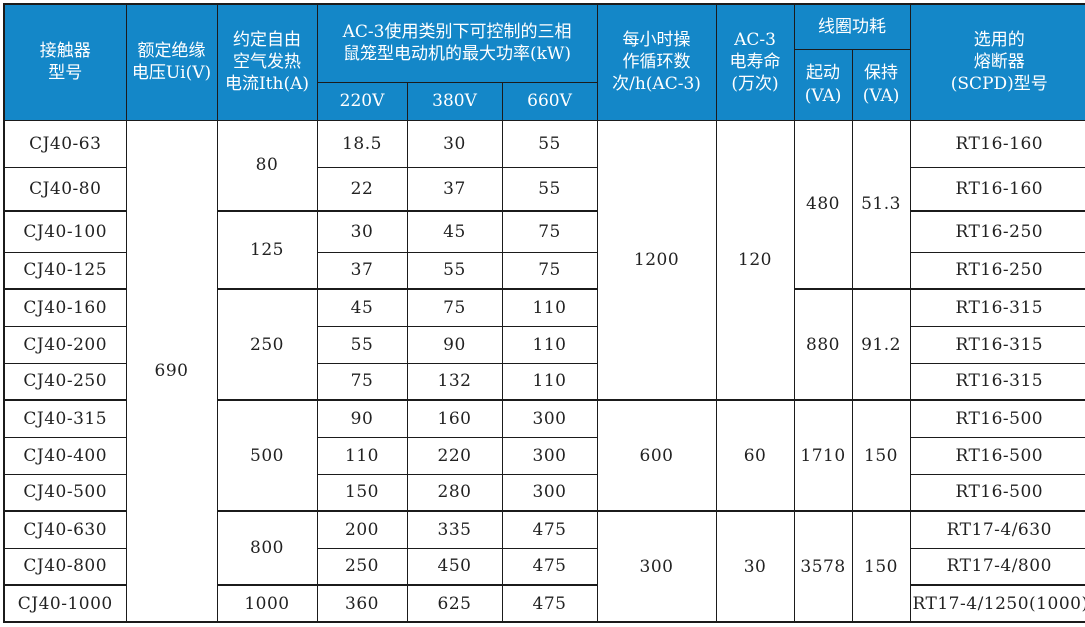  I want to click on header-coil-hold: 保持 (VA), so click(881, 84).